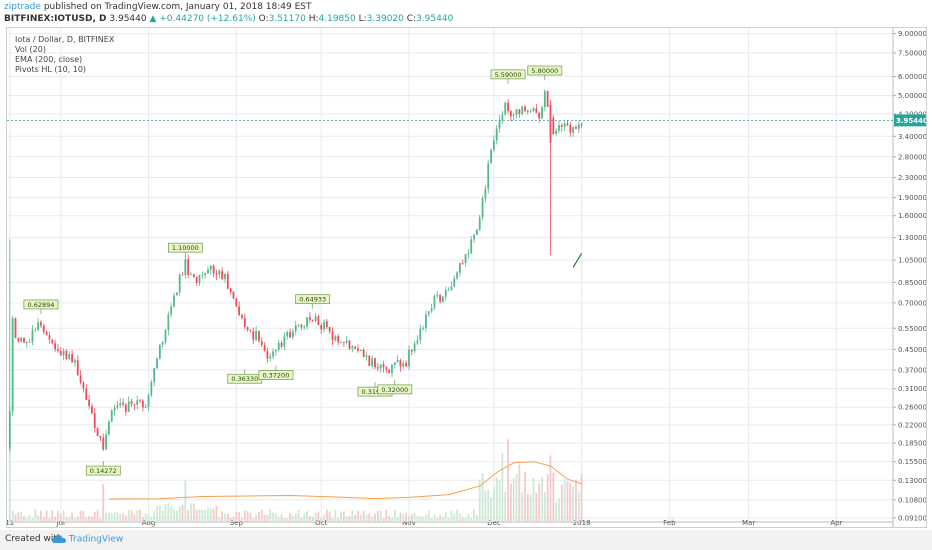 The height and width of the screenshot is (550, 932). Describe the element at coordinates (65, 39) in the screenshot. I see `legend-entry: Iota / Dollar, D, BITFINEX` at that location.